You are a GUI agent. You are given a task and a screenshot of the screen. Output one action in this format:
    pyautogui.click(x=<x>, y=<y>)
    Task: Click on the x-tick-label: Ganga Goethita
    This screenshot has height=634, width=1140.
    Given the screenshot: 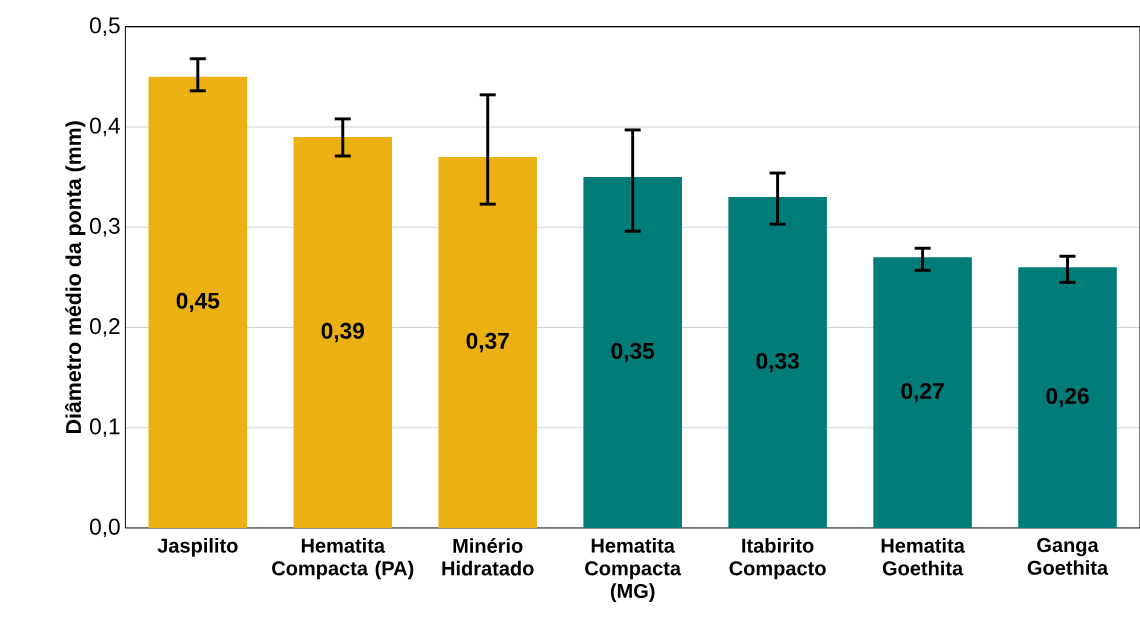 What is the action you would take?
    pyautogui.click(x=1068, y=556)
    